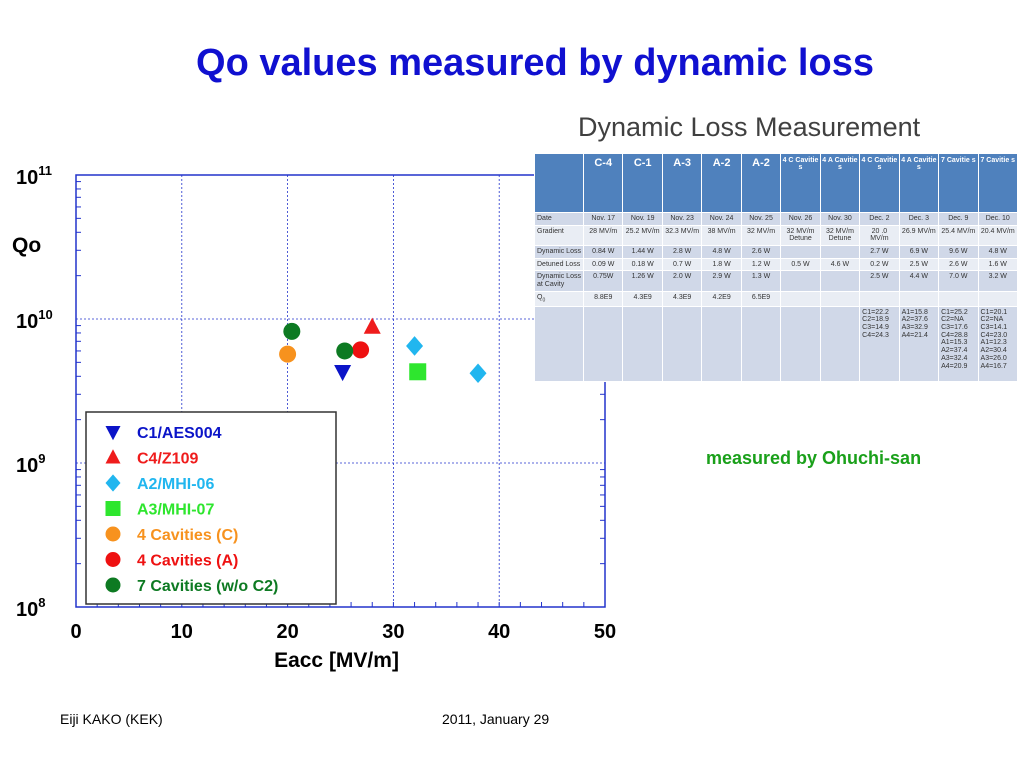 Image resolution: width=1024 pixels, height=768 pixels. I want to click on table-cell: 0.75W, so click(603, 281).